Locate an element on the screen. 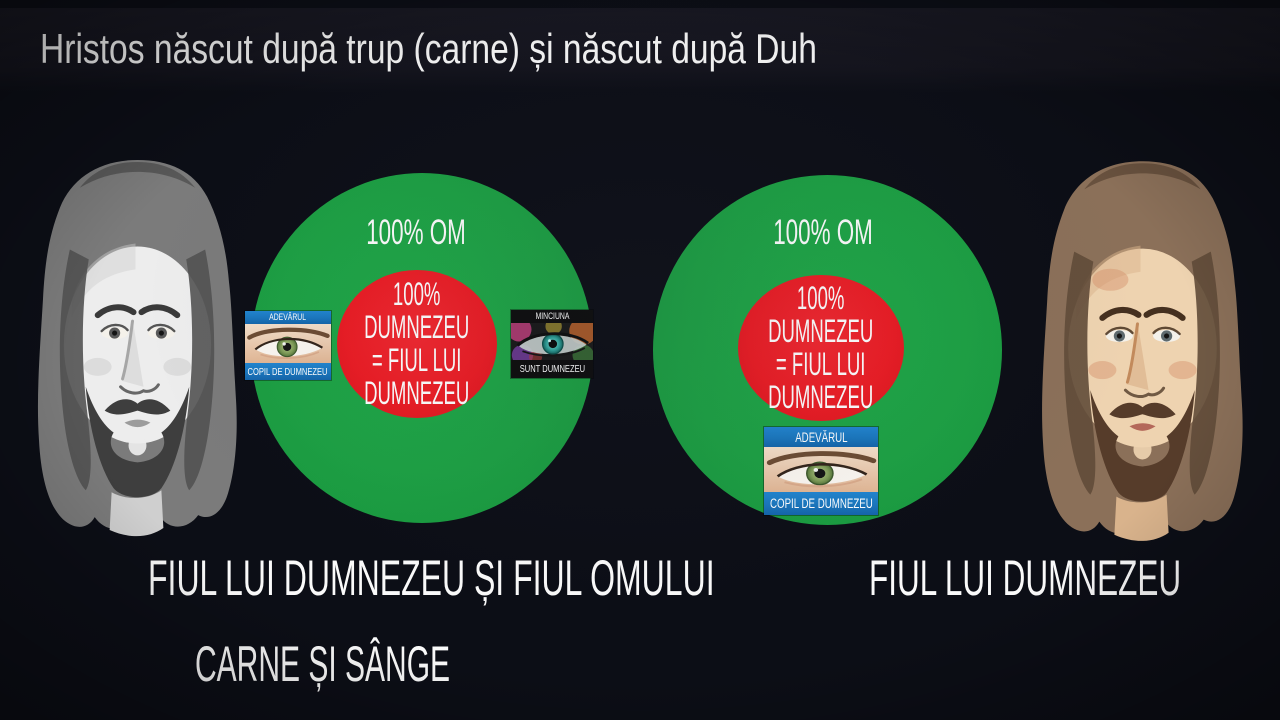 The width and height of the screenshot is (1280, 720). truth-badge-left: ADEVĂRUL COPIL DE DUMNEZEU is located at coordinates (288, 345).